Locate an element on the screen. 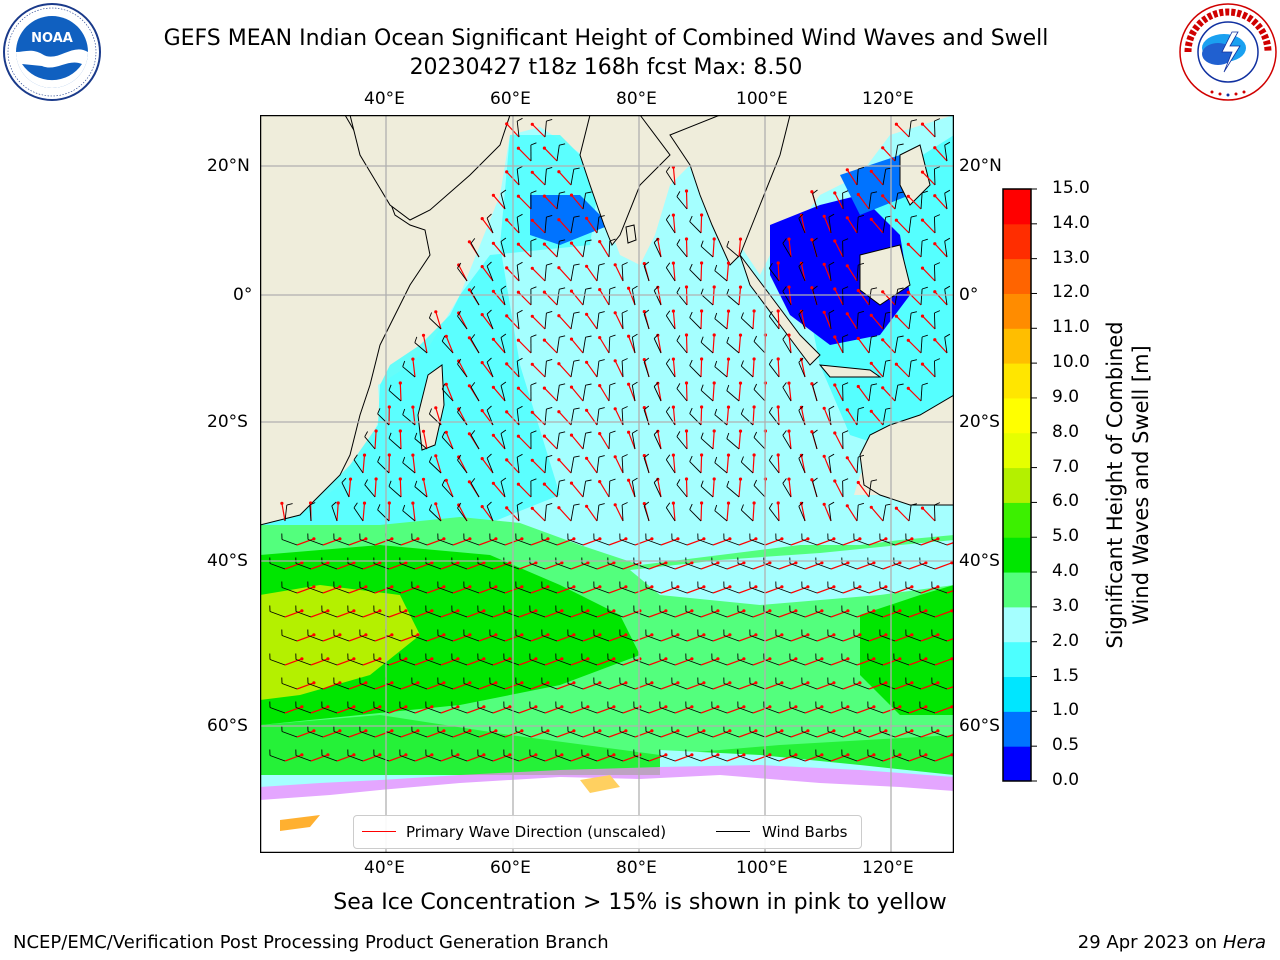  colorbar-label-line1: Significant Height of Combined is located at coordinates (1115, 485).